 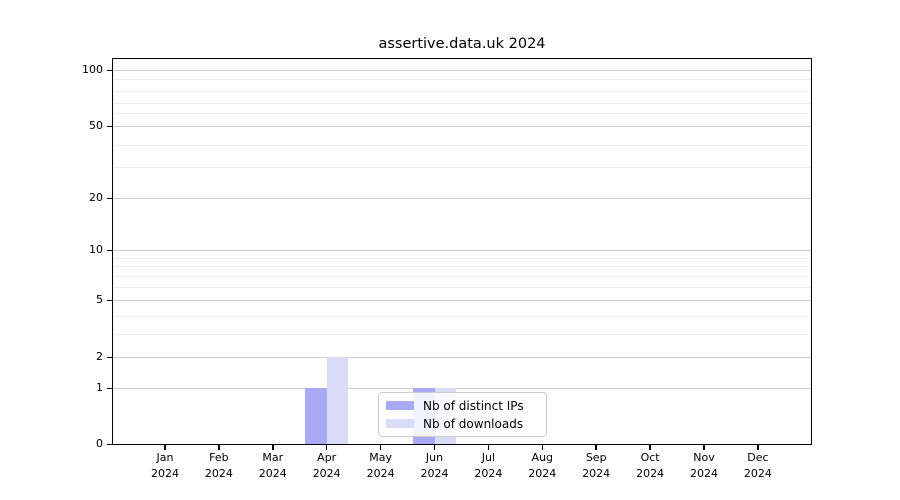 I want to click on y-tick-label-0: 0, so click(x=99, y=443).